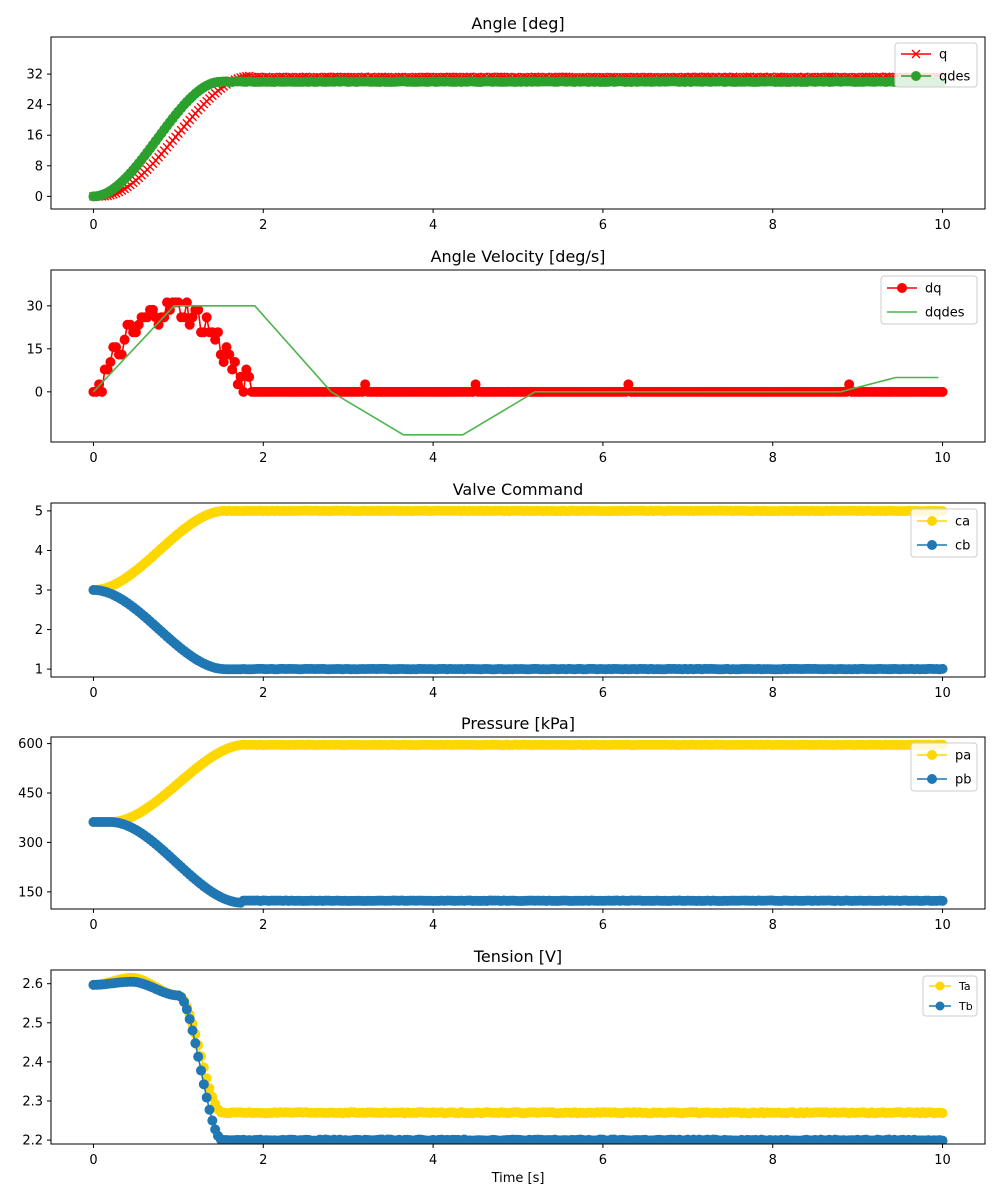 This screenshot has width=1000, height=1200. I want to click on y-tick-label: 2.6, so click(32, 984).